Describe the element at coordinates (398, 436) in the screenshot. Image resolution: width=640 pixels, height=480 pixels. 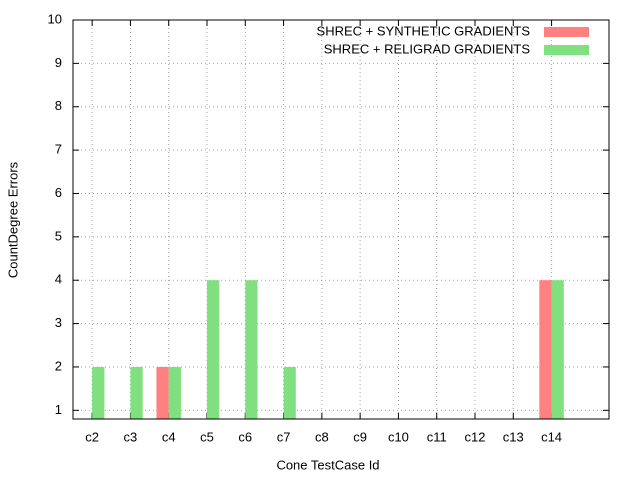
I see `x-tick-label: c10` at that location.